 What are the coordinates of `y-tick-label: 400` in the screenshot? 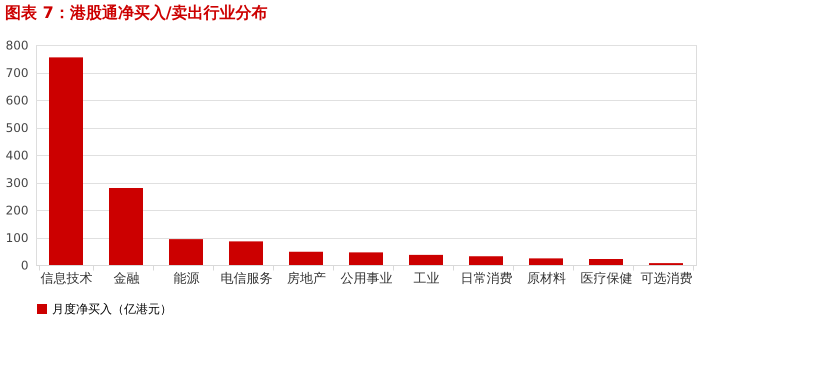 It's located at (17, 155).